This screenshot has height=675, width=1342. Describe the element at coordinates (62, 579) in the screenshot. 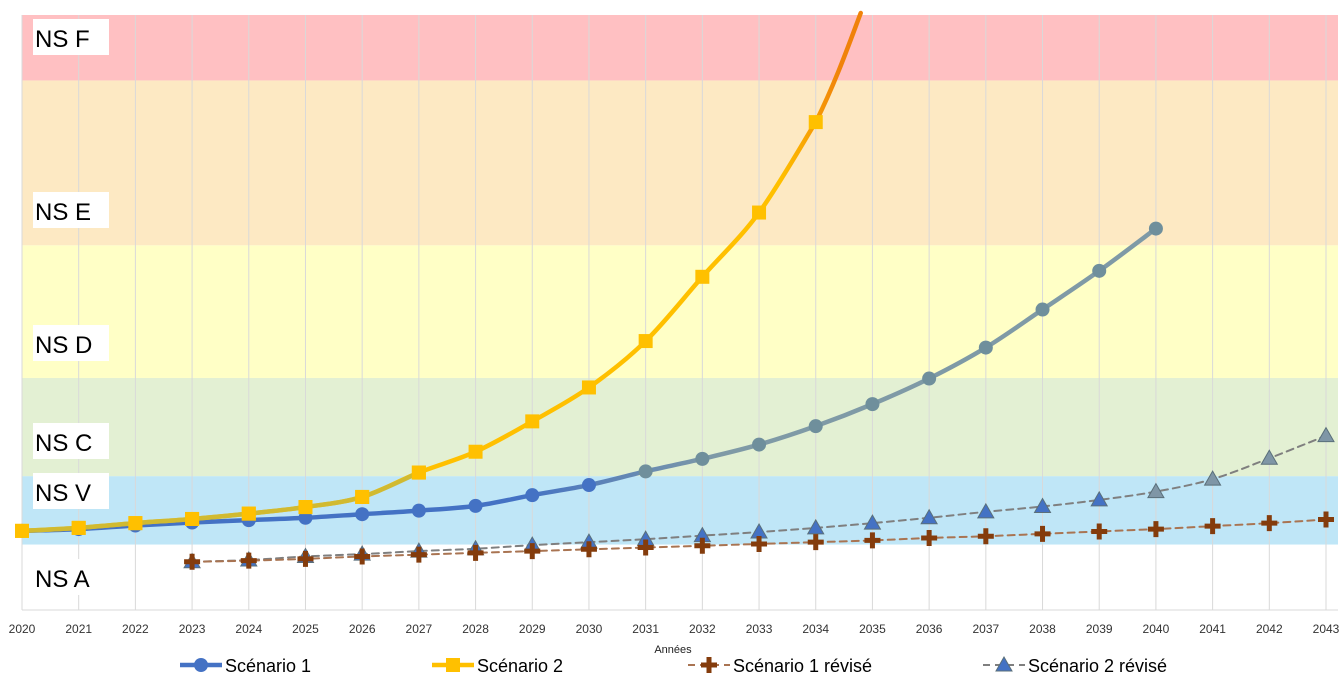

I see `band-label-0: NS A` at that location.